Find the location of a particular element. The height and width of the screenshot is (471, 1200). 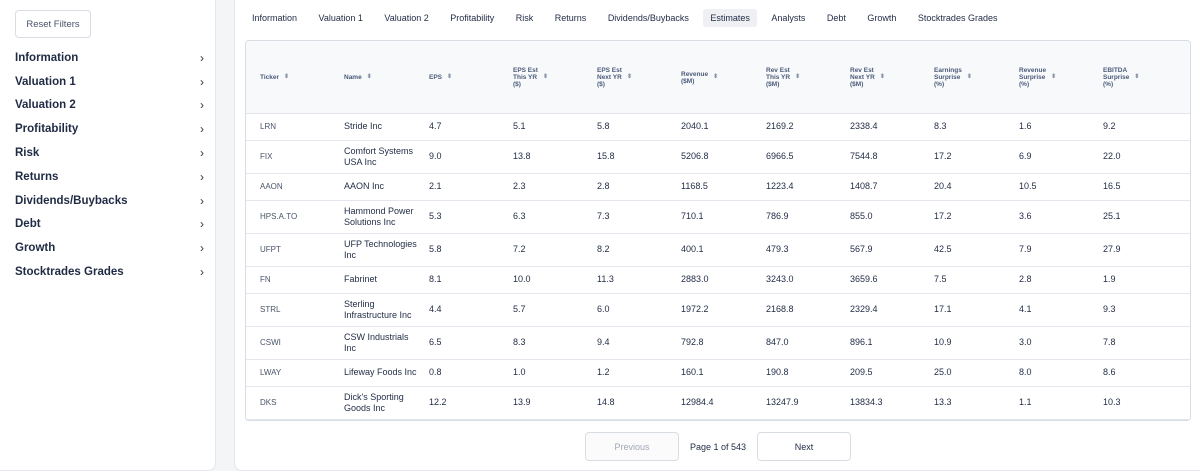

sidebar-item-label: Growth is located at coordinates (35, 248).